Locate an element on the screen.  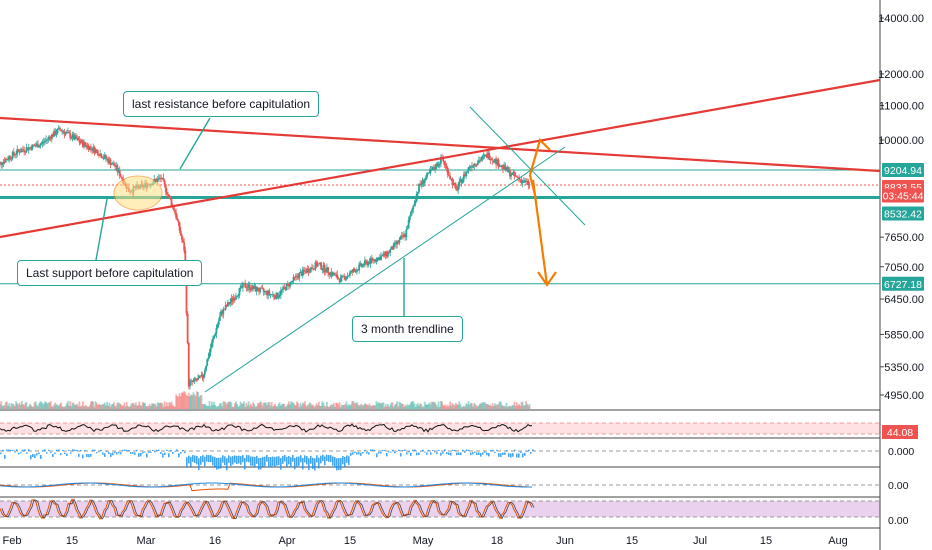
annotation-support: Last support before capitulation is located at coordinates (110, 273).